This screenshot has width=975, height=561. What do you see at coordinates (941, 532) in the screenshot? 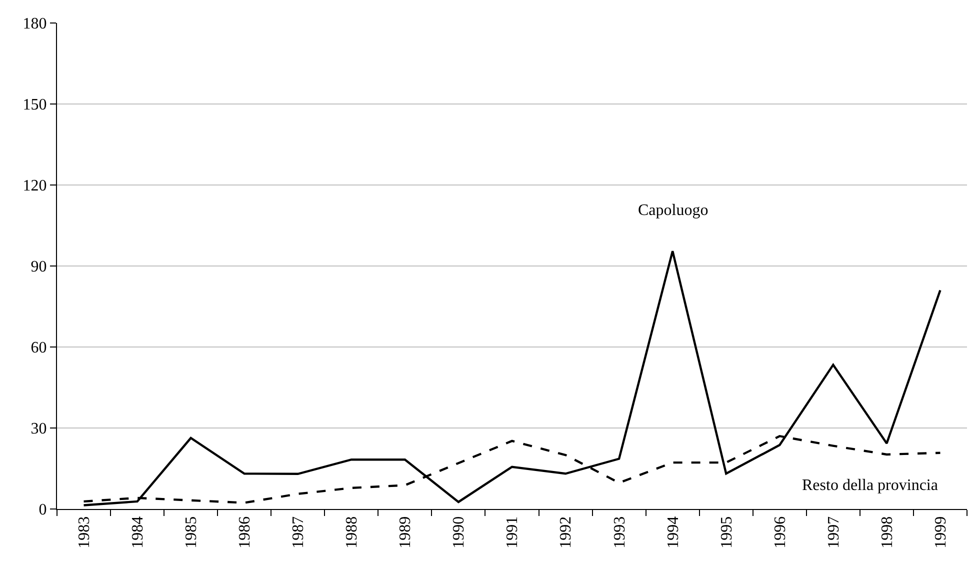
I see `x-tick-label: 1999` at bounding box center [941, 532].